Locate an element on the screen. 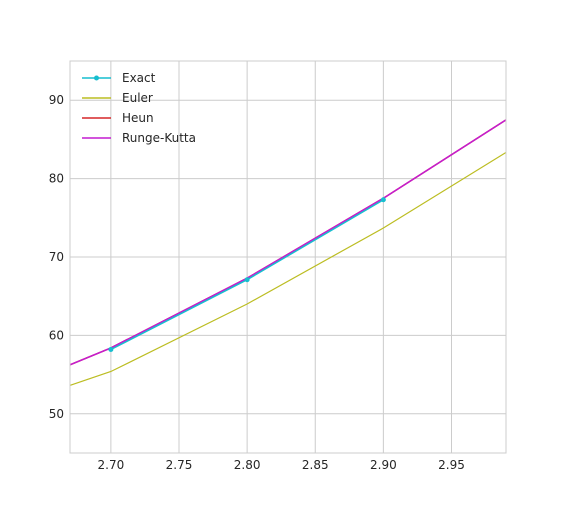 The height and width of the screenshot is (509, 562). legend-label-euler: Euler is located at coordinates (137, 98).